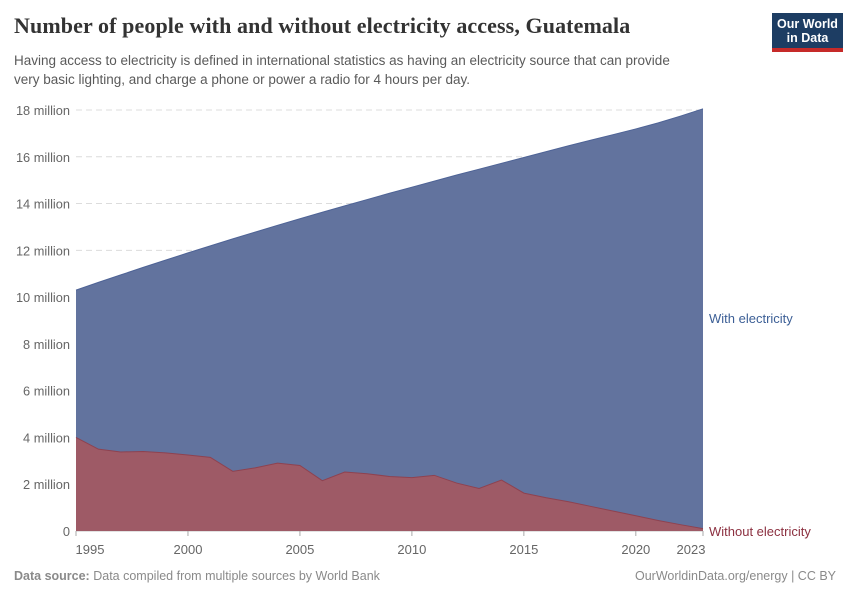 The image size is (850, 600). I want to click on credit-link: OurWorldinData.org/energy | CC BY, so click(735, 576).